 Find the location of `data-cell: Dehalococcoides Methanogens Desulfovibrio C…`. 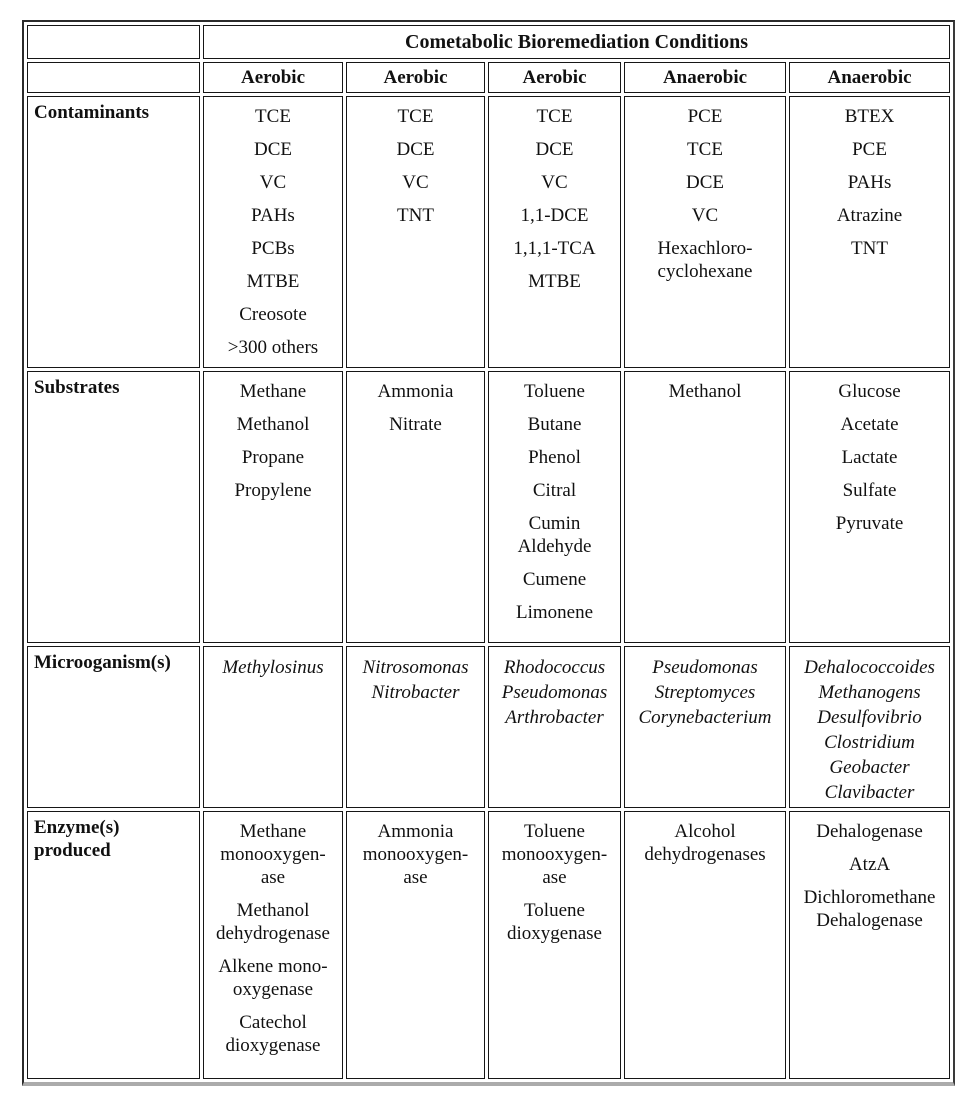

data-cell: Dehalococcoides Methanogens Desulfovibrio C… is located at coordinates (870, 727).